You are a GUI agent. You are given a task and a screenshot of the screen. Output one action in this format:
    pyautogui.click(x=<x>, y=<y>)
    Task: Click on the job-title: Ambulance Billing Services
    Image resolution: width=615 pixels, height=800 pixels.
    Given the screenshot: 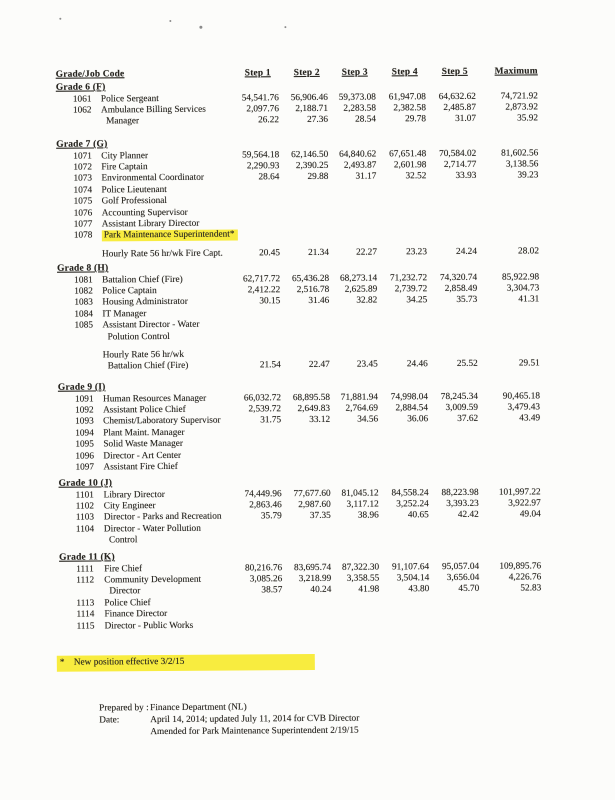 What is the action you would take?
    pyautogui.click(x=153, y=110)
    